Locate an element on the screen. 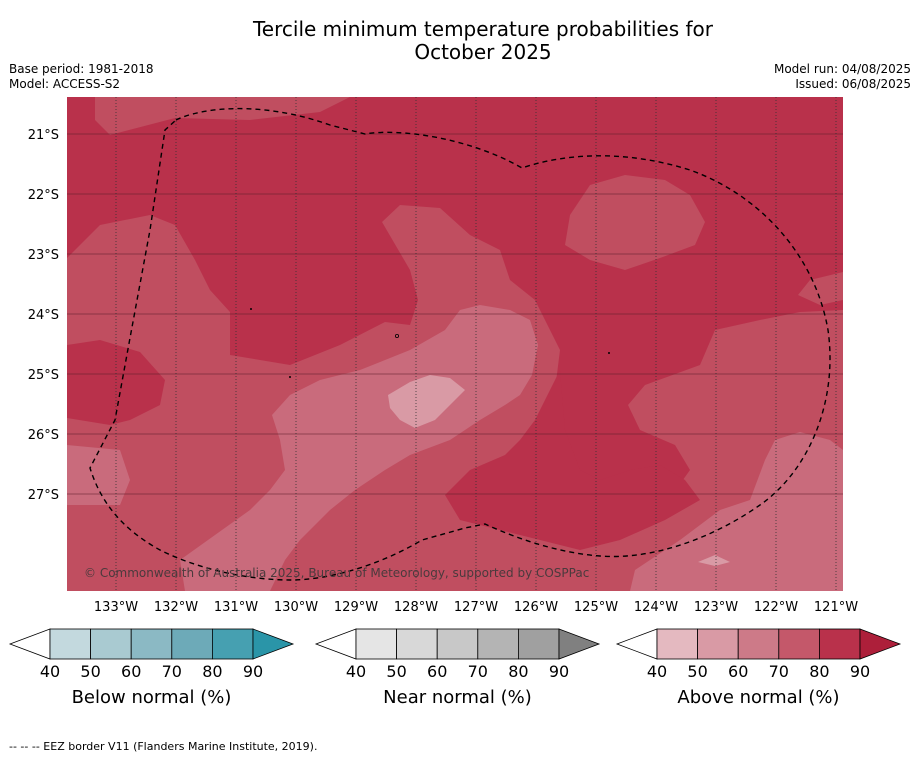  lon-label: 126°W is located at coordinates (536, 607).